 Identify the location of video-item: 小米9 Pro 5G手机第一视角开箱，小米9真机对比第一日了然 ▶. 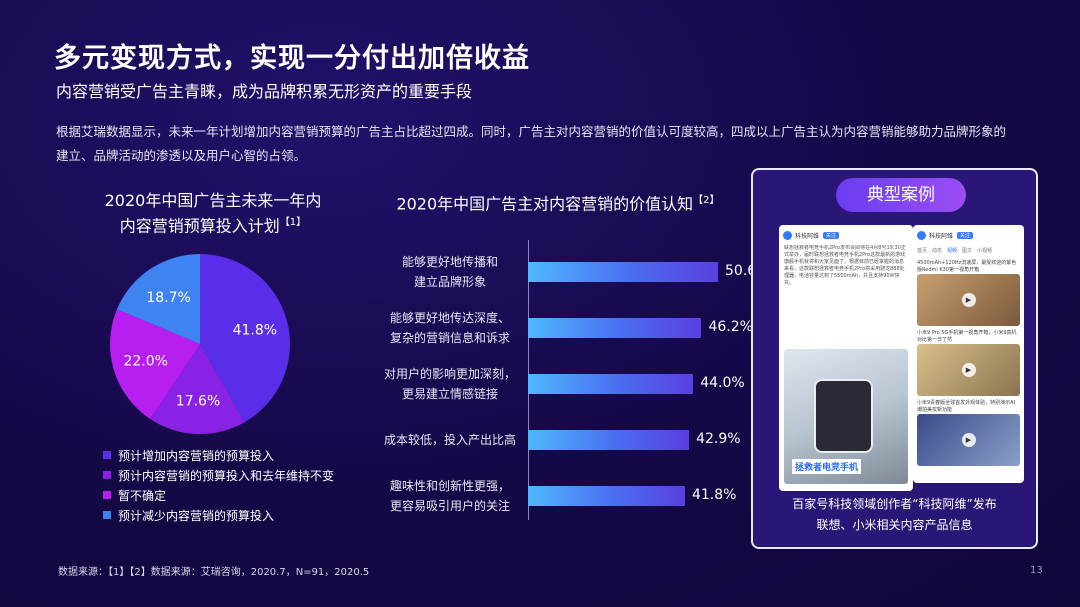
(968, 363).